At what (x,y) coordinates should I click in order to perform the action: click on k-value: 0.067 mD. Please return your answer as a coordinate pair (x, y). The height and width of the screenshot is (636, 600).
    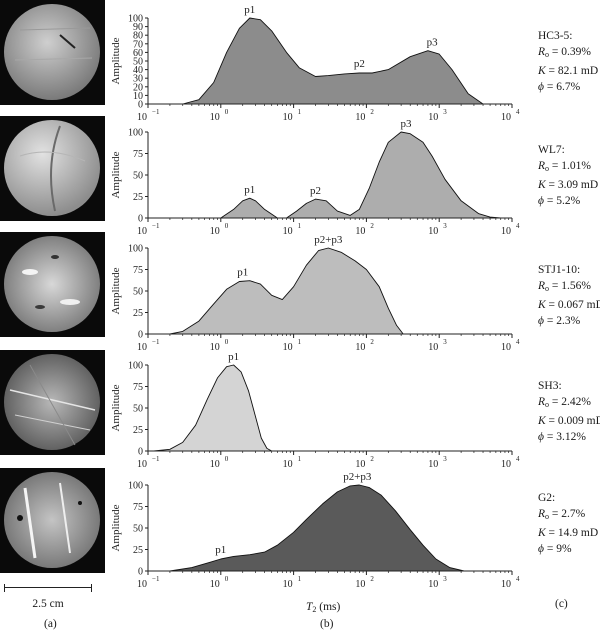
    Looking at the image, I should click on (578, 305).